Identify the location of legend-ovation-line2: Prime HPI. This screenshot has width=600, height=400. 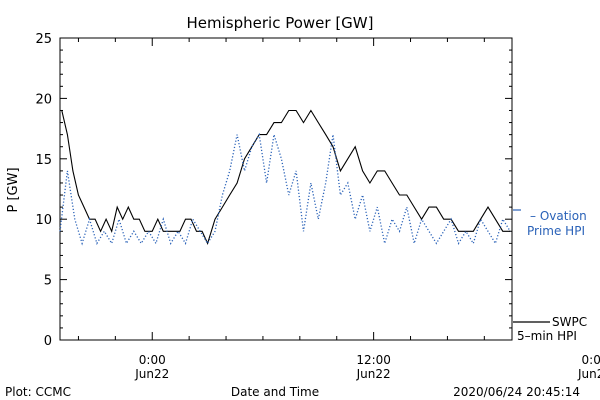
(556, 231).